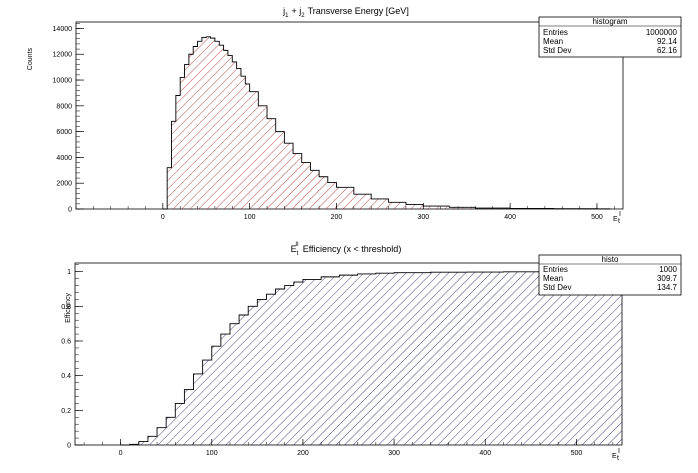  What do you see at coordinates (345, 12) in the screenshot?
I see `chart-title: j1 + j2 Transverse Energy [GeV]` at bounding box center [345, 12].